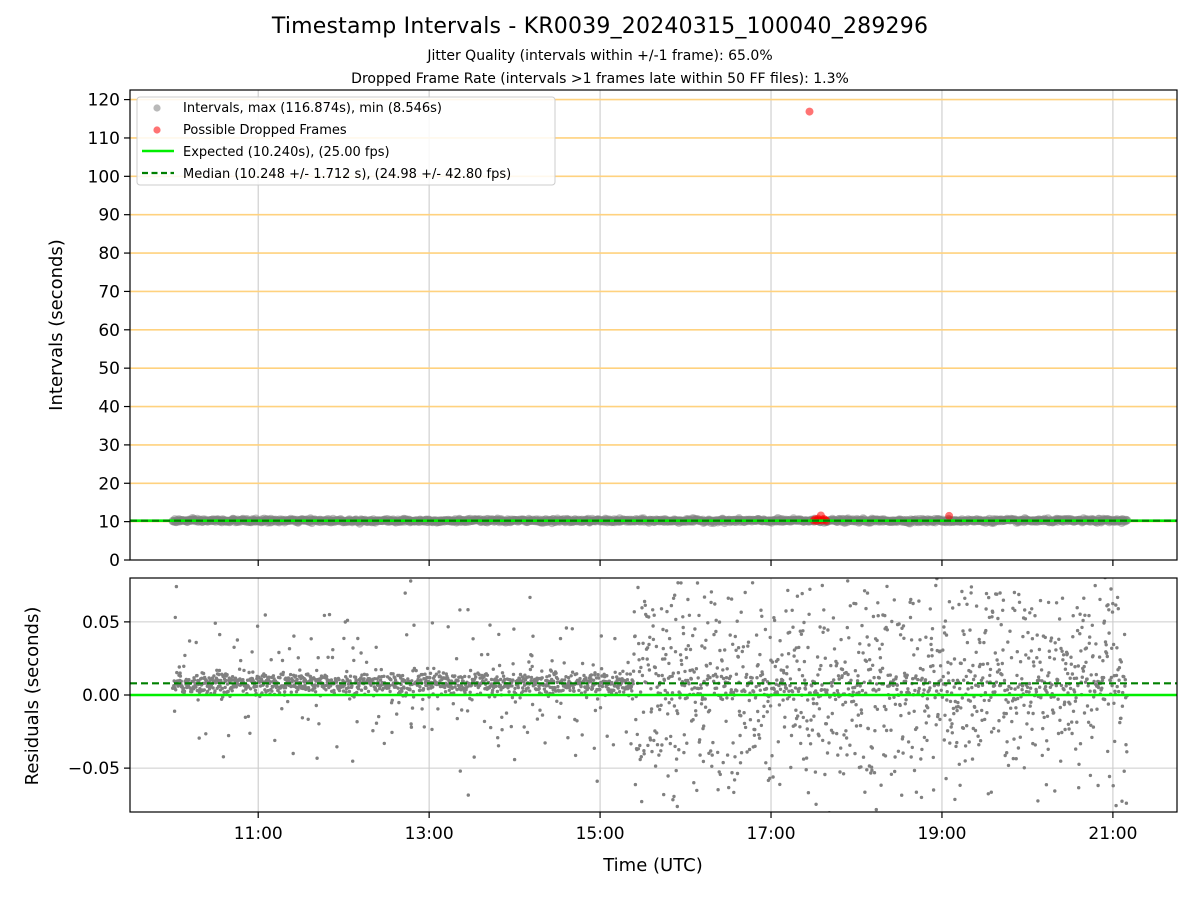 The width and height of the screenshot is (1200, 900). What do you see at coordinates (109, 484) in the screenshot?
I see `top-y-tick-label: 20` at bounding box center [109, 484].